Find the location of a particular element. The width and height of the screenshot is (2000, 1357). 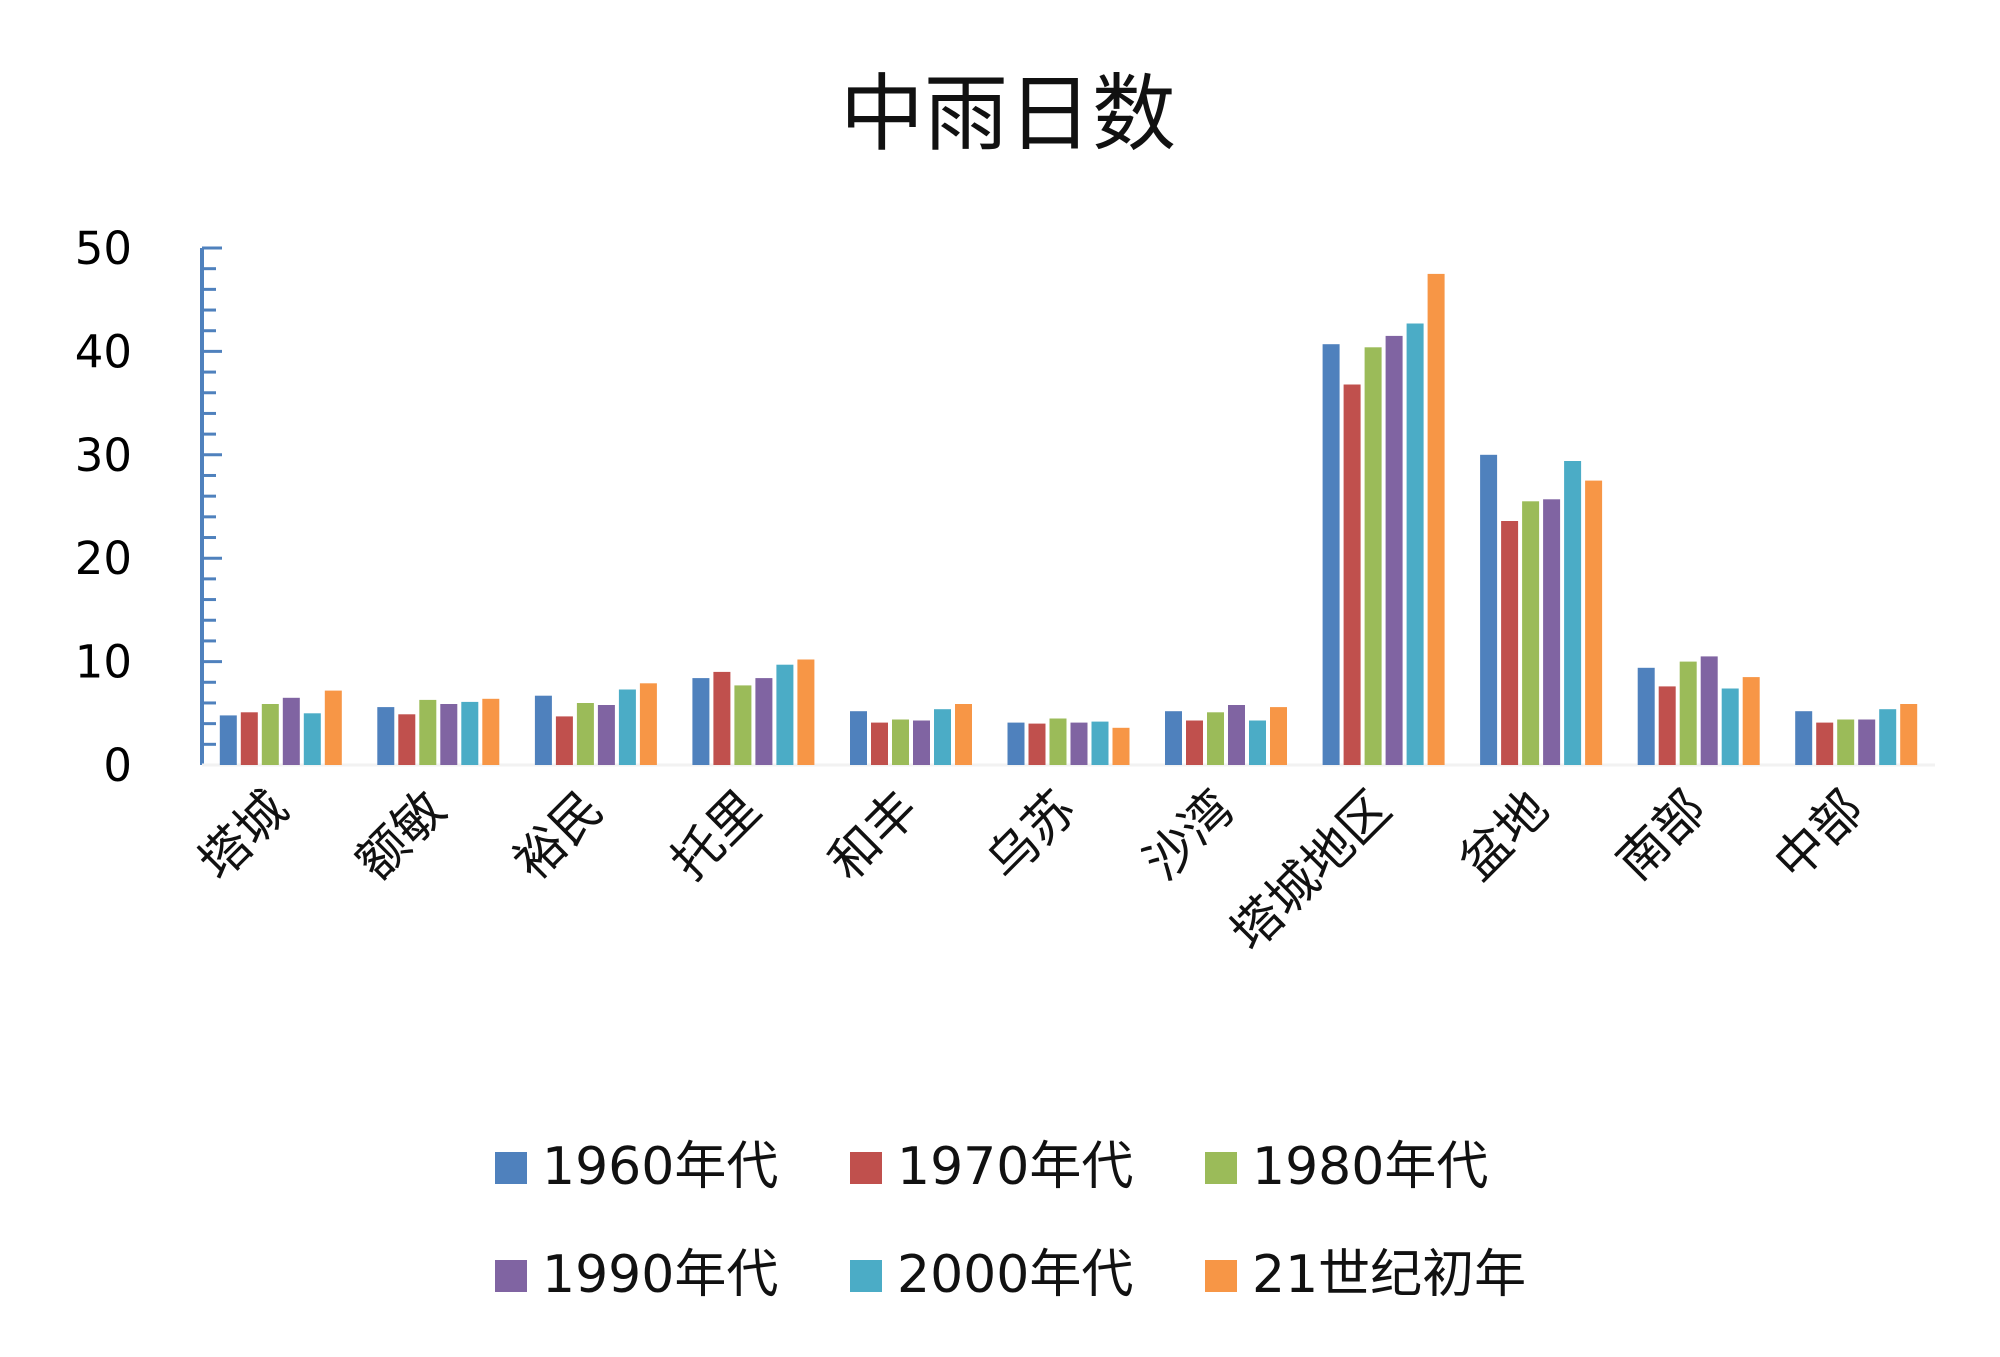

legend-item: 21世纪初年 is located at coordinates (1365, 1275).